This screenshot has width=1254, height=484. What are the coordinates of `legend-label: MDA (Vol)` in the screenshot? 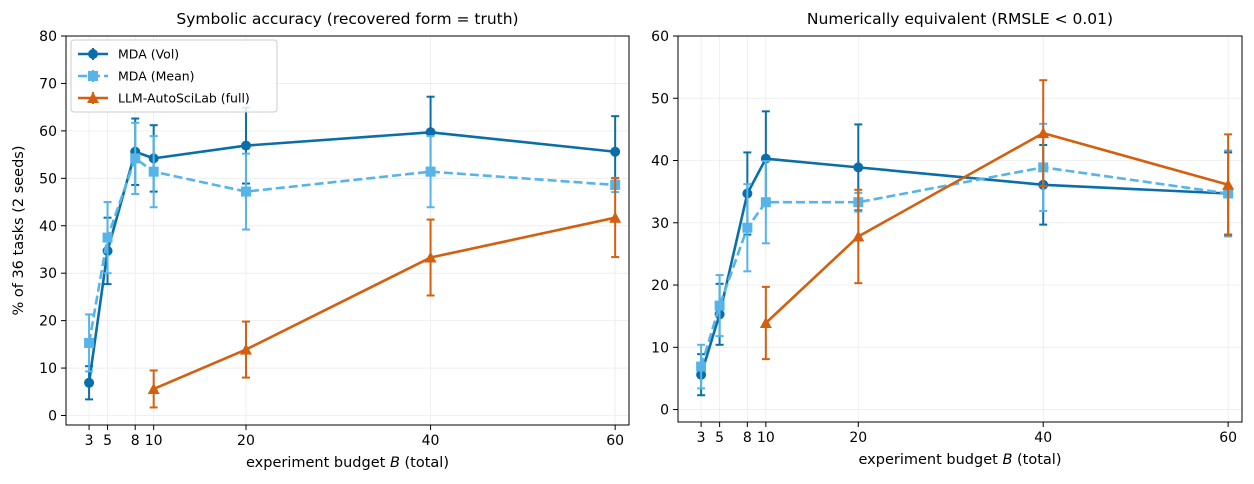 It's located at (148, 54).